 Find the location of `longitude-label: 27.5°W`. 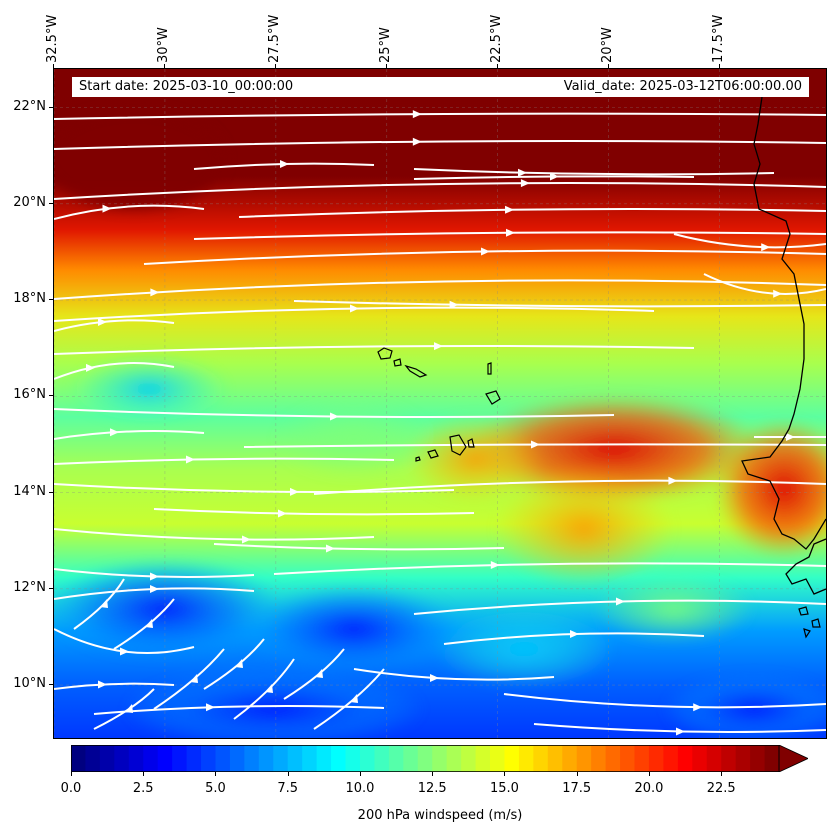

longitude-label: 27.5°W is located at coordinates (274, 38).